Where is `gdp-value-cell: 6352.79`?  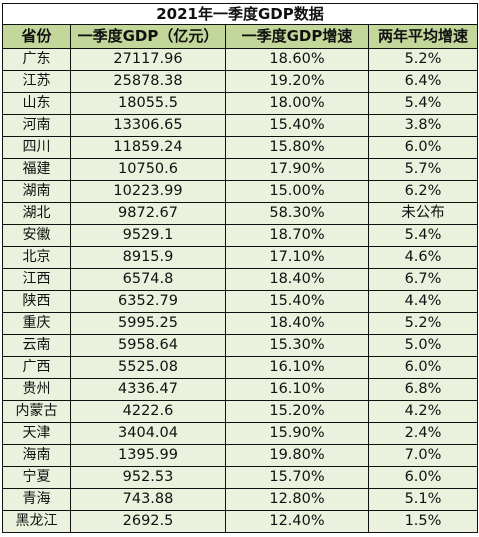
gdp-value-cell: 6352.79 is located at coordinates (148, 301).